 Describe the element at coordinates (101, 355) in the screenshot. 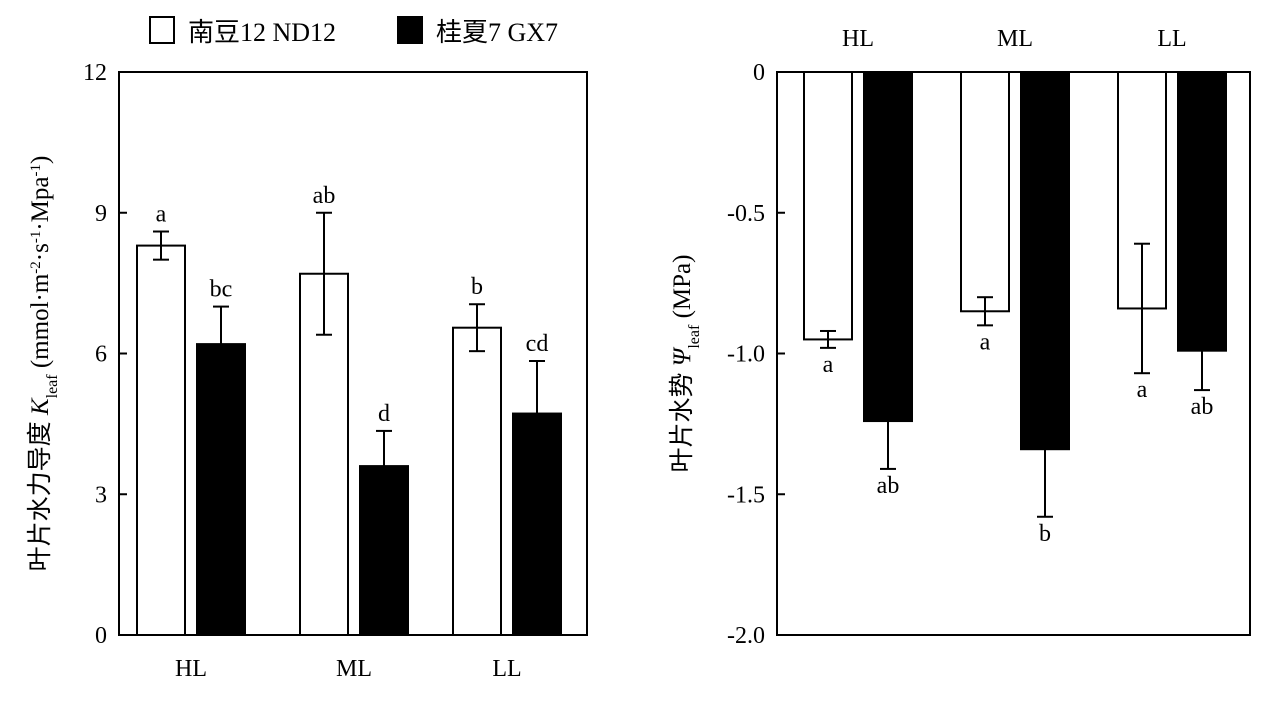

I see `y-tick-label: 6` at that location.